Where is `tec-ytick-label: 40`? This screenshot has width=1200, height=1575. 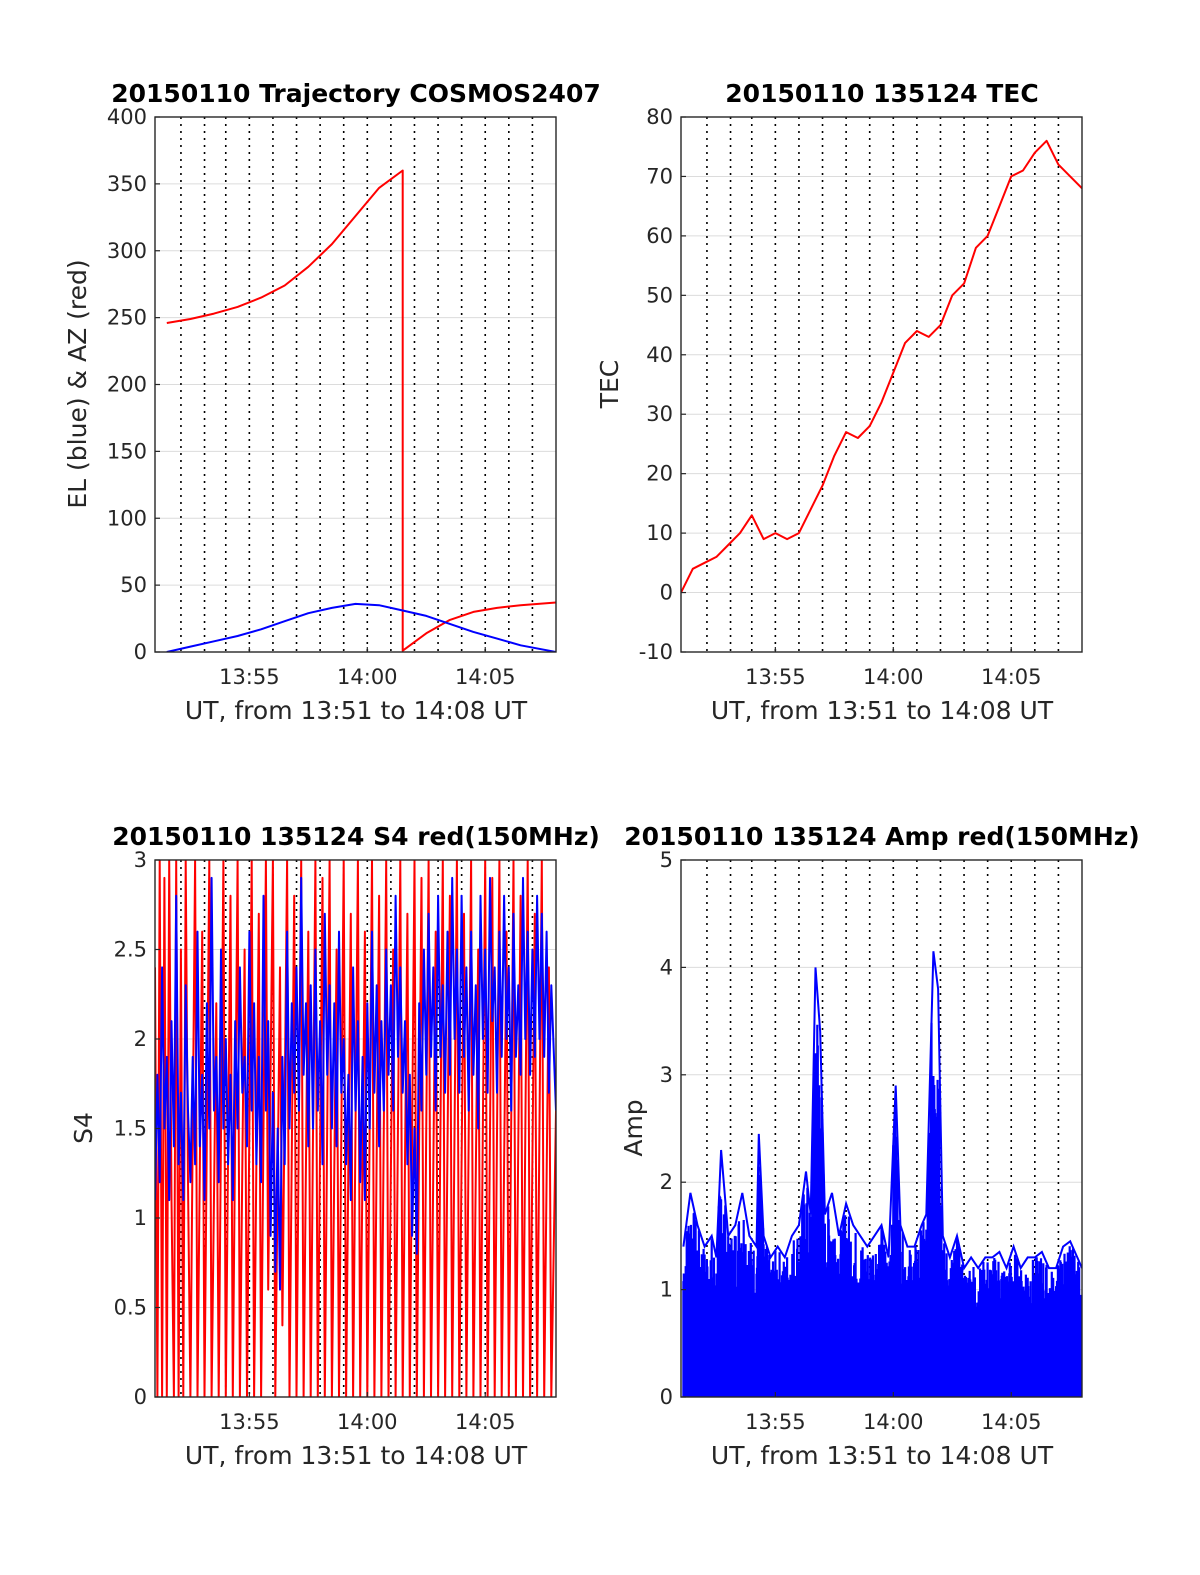 tec-ytick-label: 40 is located at coordinates (659, 355).